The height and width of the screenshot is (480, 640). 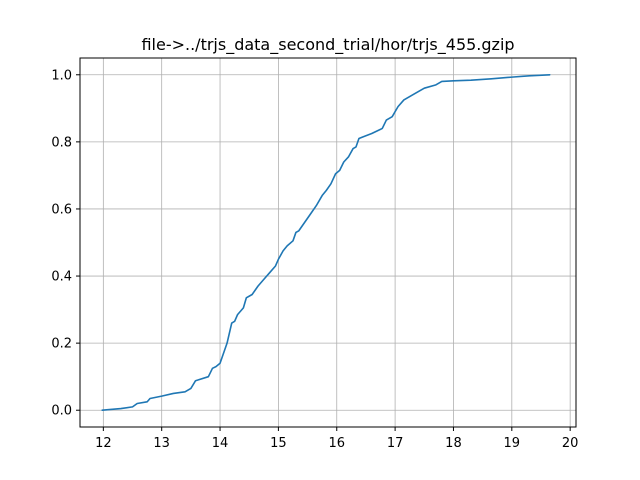 I want to click on x-tick-label: 19, so click(x=512, y=443).